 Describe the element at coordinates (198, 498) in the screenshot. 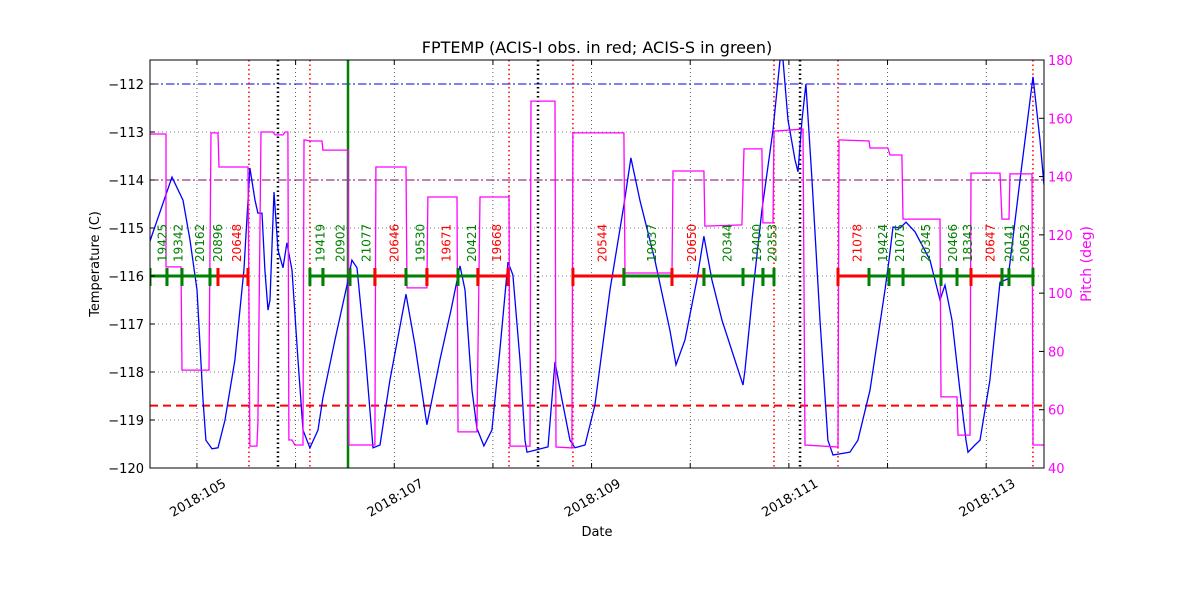

I see `x-tick-label: 2018:105` at that location.